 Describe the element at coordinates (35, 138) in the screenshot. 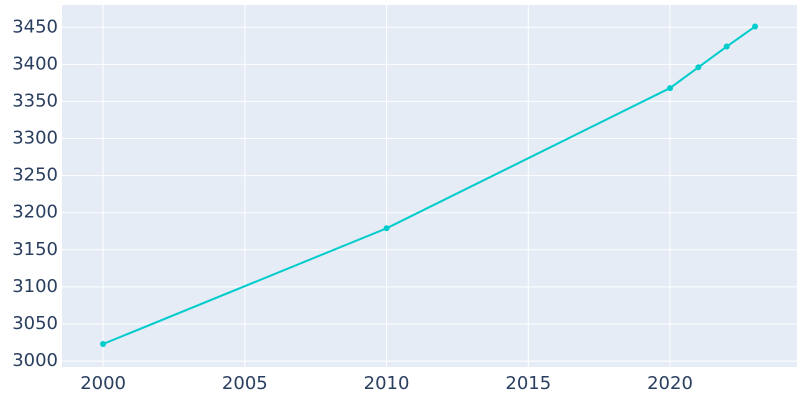

I see `y-tick-label: 3300` at that location.